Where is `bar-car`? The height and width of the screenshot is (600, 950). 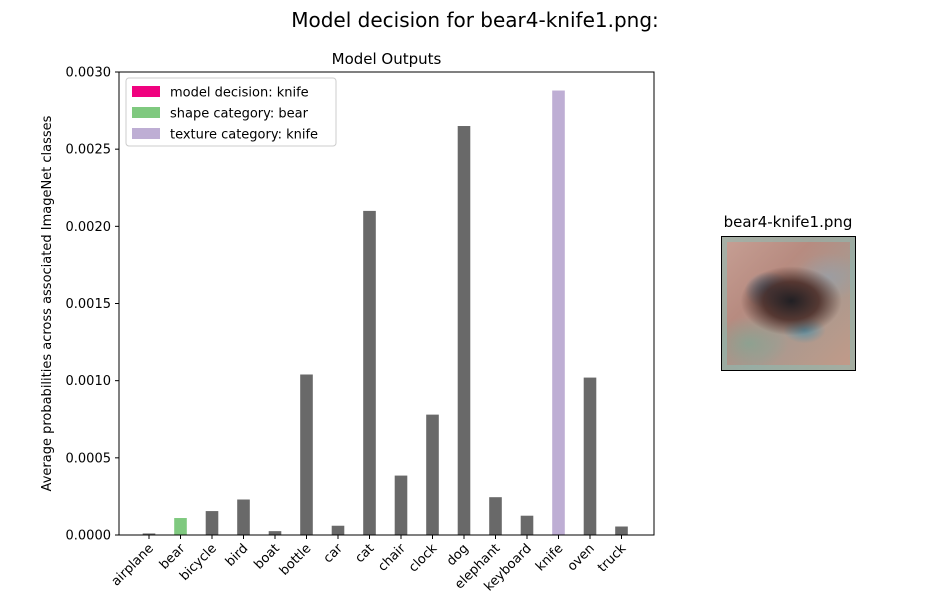 bar-car is located at coordinates (338, 530).